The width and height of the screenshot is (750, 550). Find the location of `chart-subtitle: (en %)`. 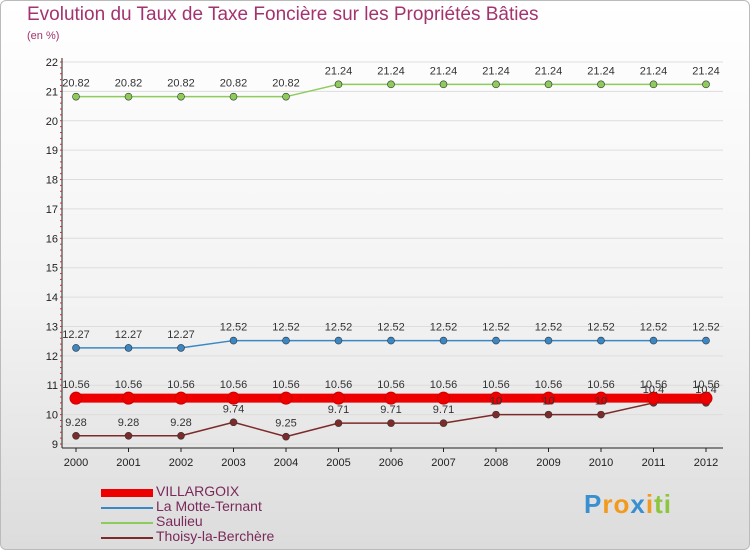

chart-subtitle: (en %) is located at coordinates (43, 36).